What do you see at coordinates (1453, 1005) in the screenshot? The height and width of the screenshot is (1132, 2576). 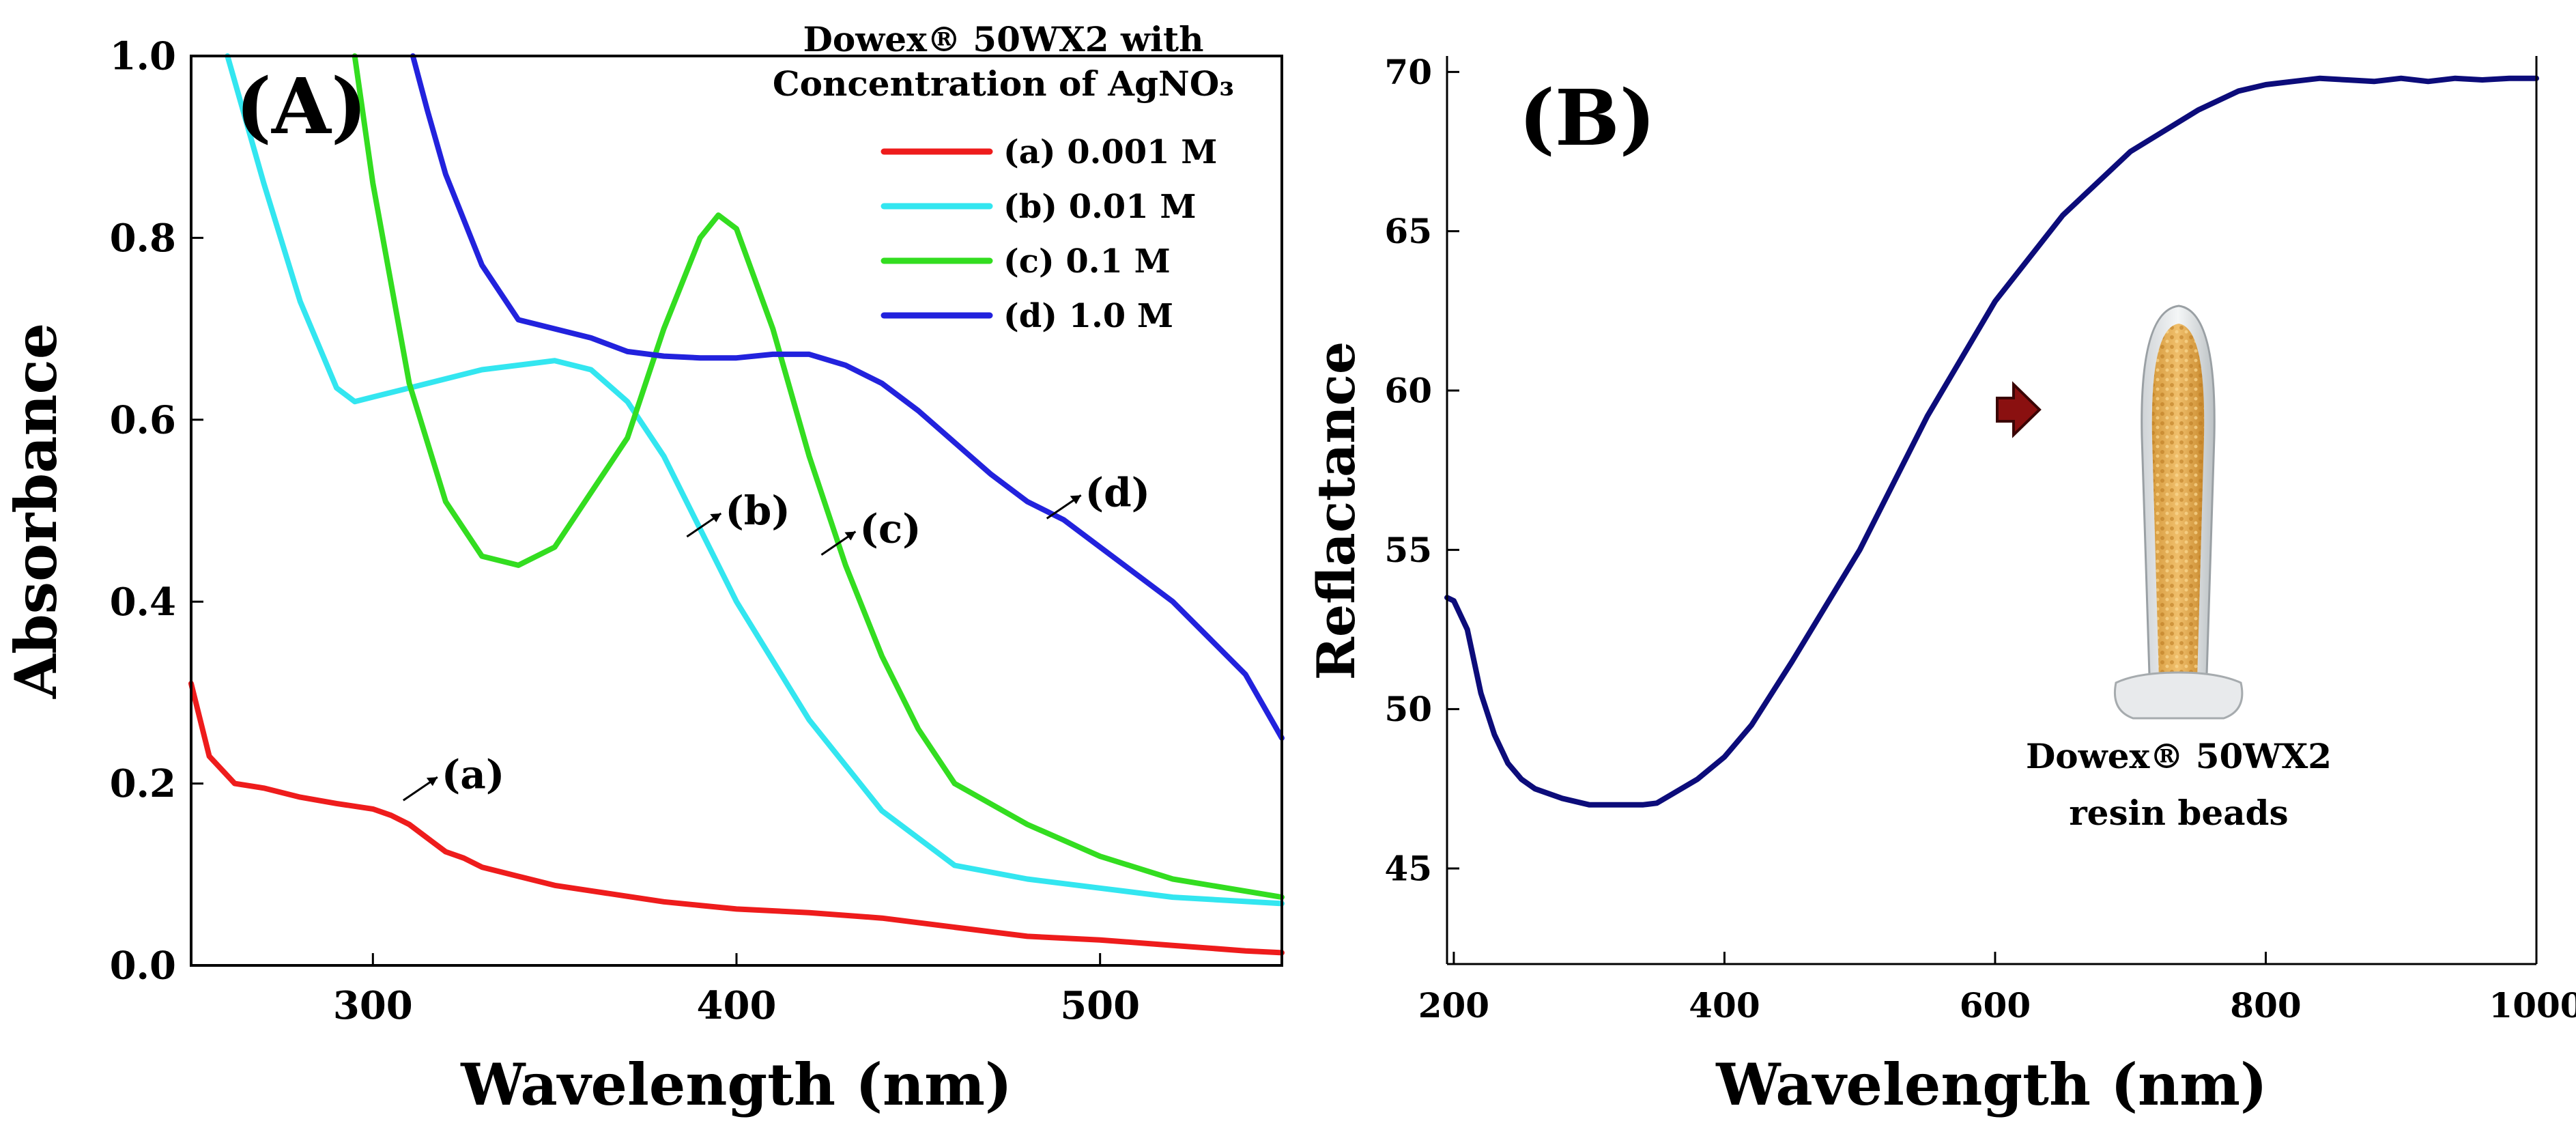 I see `x-tick-label: 200` at bounding box center [1453, 1005].